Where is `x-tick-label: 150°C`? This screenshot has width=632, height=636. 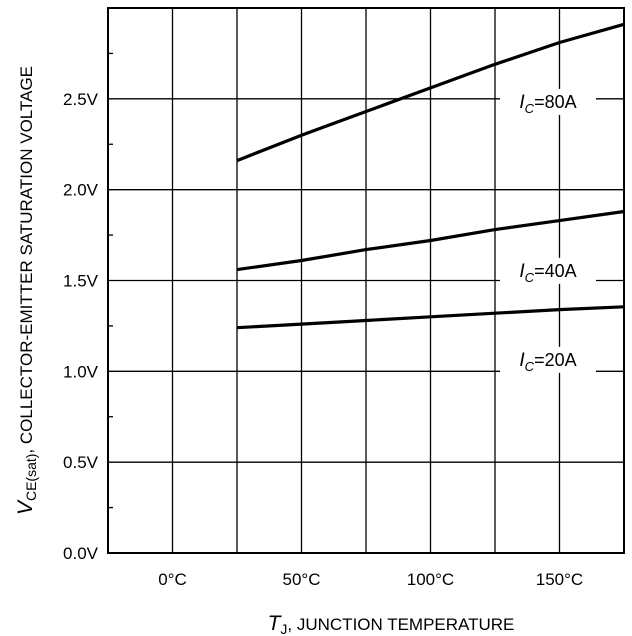 x-tick-label: 150°C is located at coordinates (559, 579).